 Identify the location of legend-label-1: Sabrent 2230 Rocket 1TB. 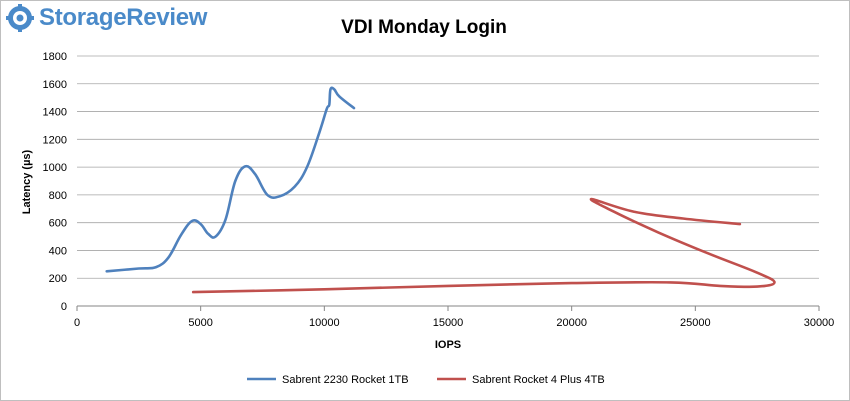
(345, 380).